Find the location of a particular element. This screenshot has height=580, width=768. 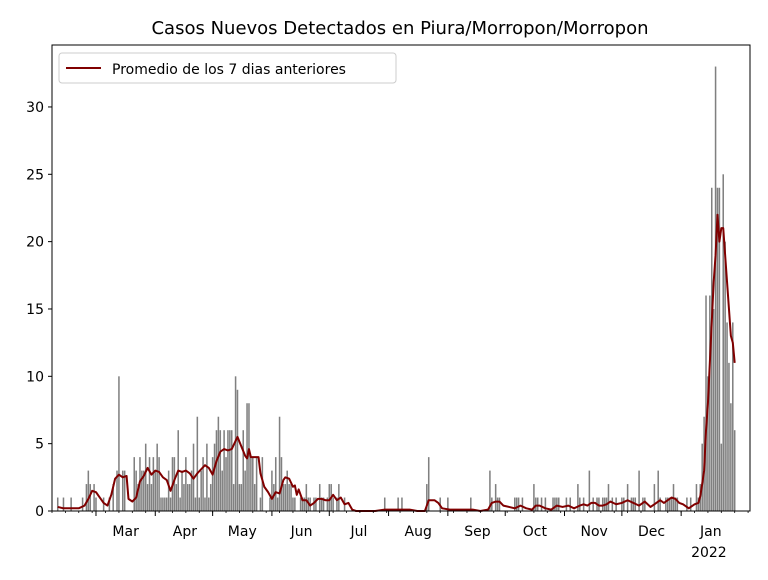

x-tick-label: Apr is located at coordinates (185, 532).